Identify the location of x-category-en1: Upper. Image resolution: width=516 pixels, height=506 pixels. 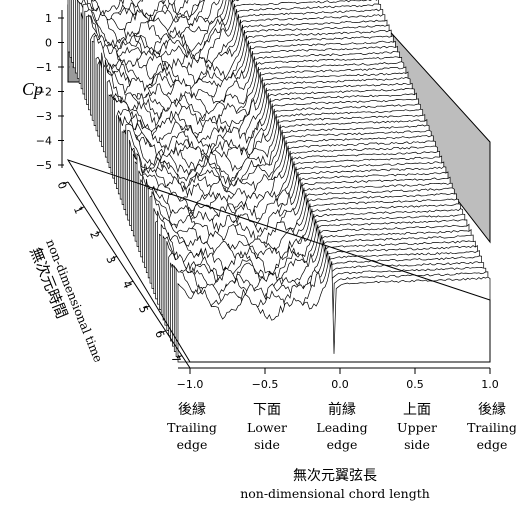
(417, 427).